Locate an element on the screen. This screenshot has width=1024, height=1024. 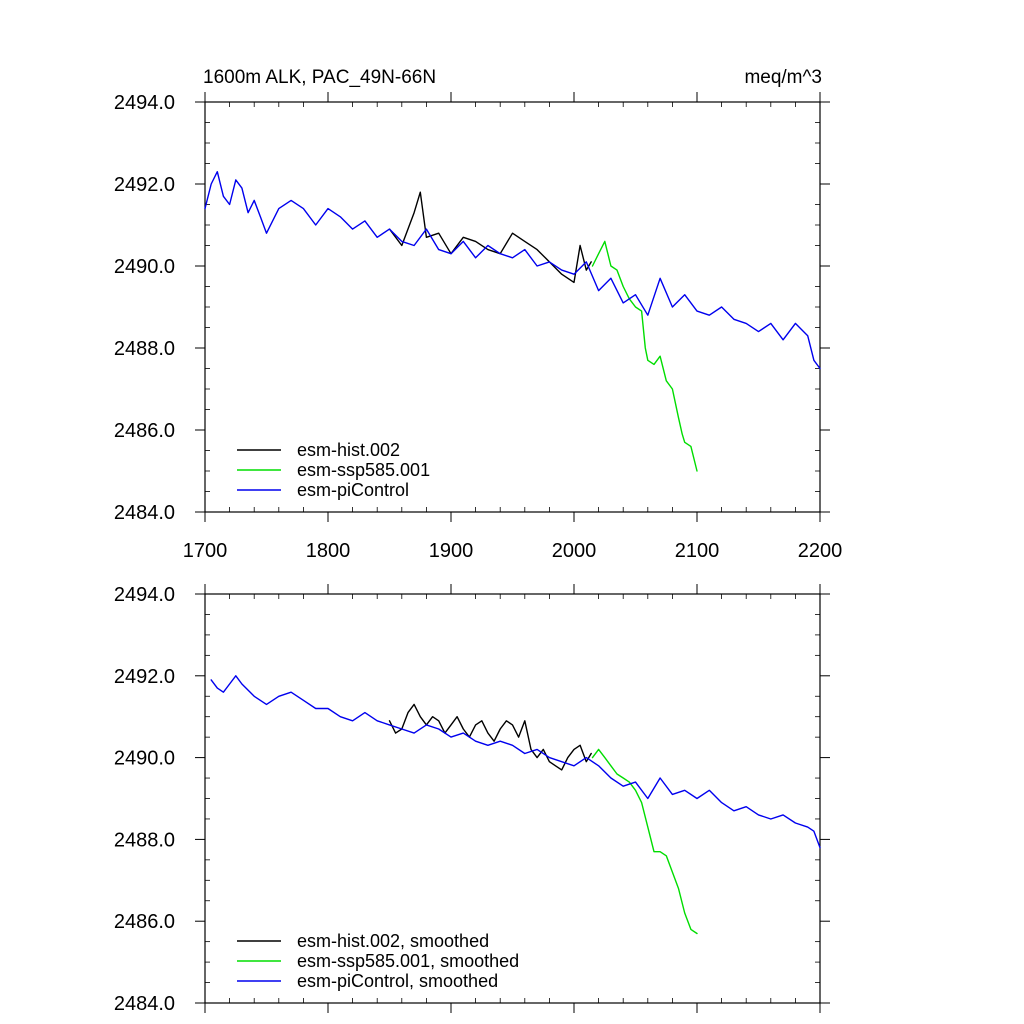
bottom-ytick-label: 2484.0 is located at coordinates (144, 1004).